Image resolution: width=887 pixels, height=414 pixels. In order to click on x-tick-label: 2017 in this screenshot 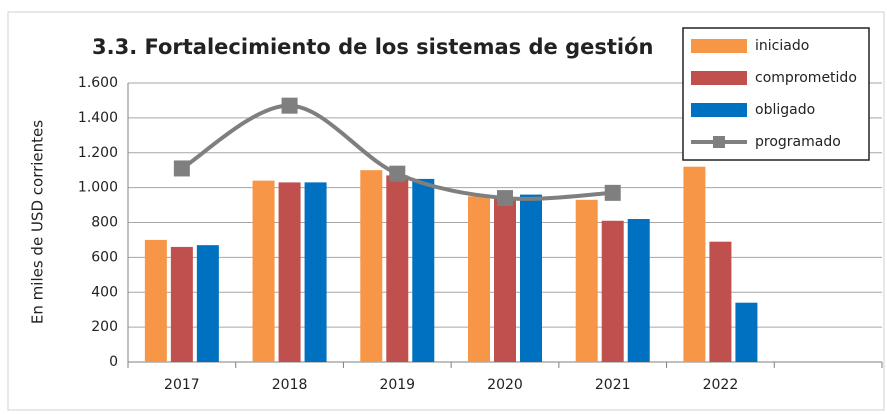, I will do `click(182, 385)`.